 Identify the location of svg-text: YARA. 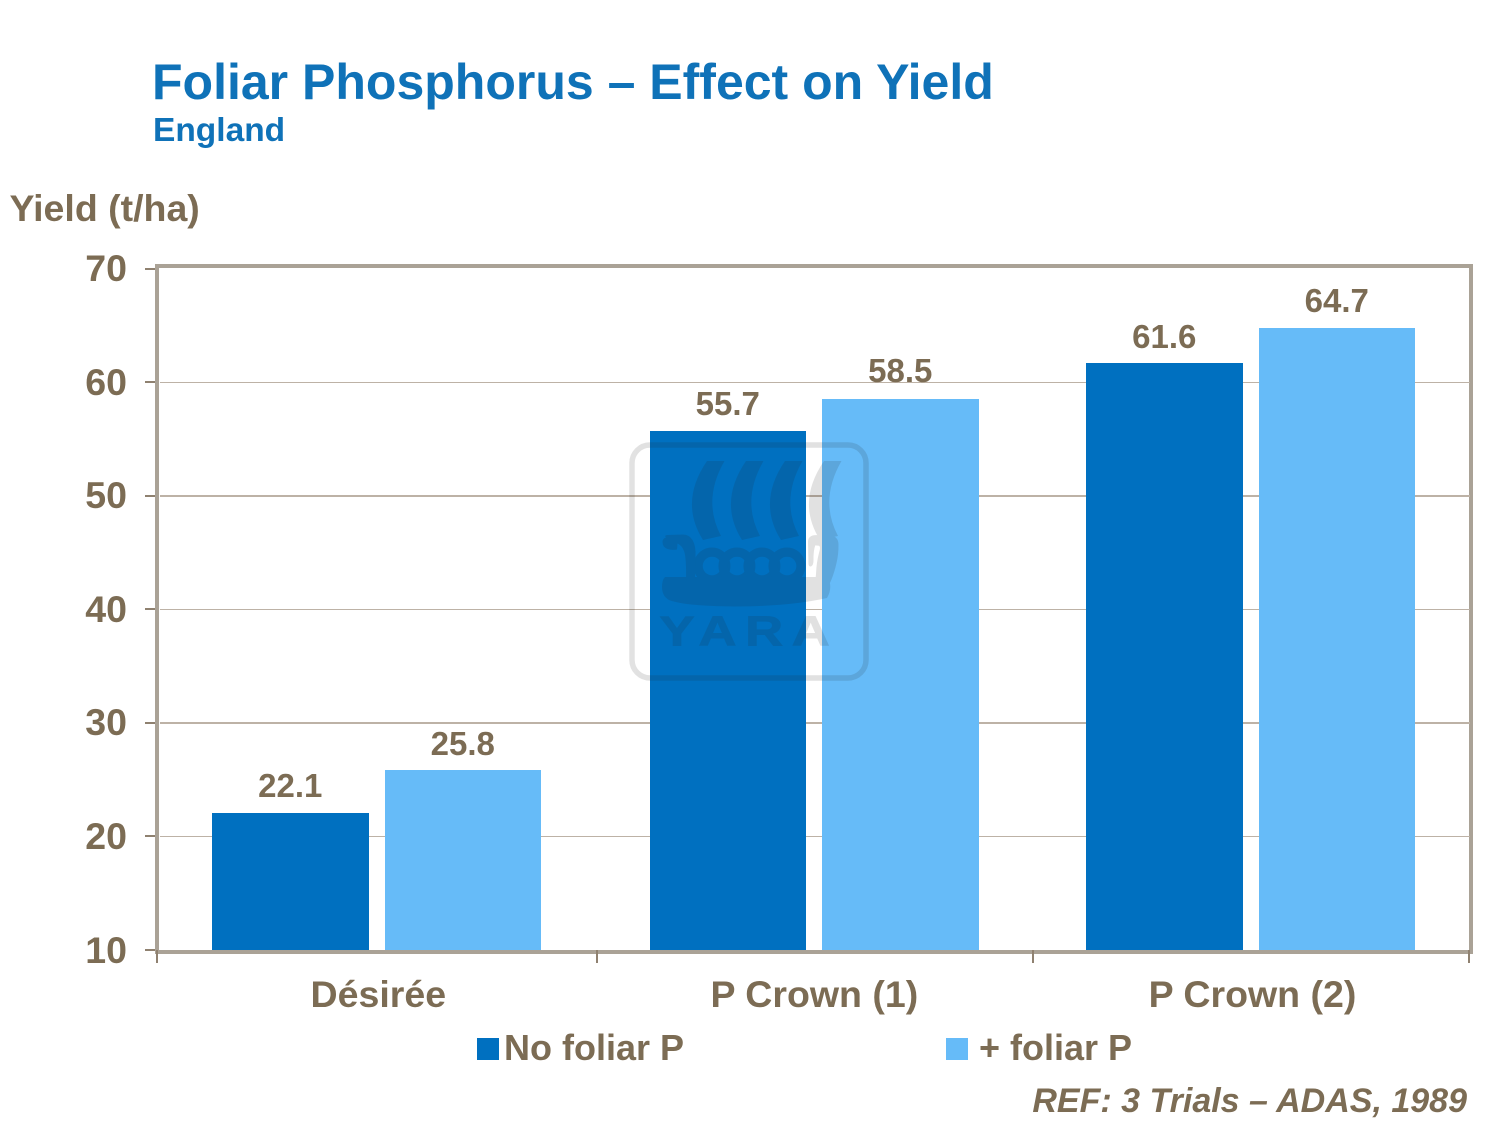
(749, 632).